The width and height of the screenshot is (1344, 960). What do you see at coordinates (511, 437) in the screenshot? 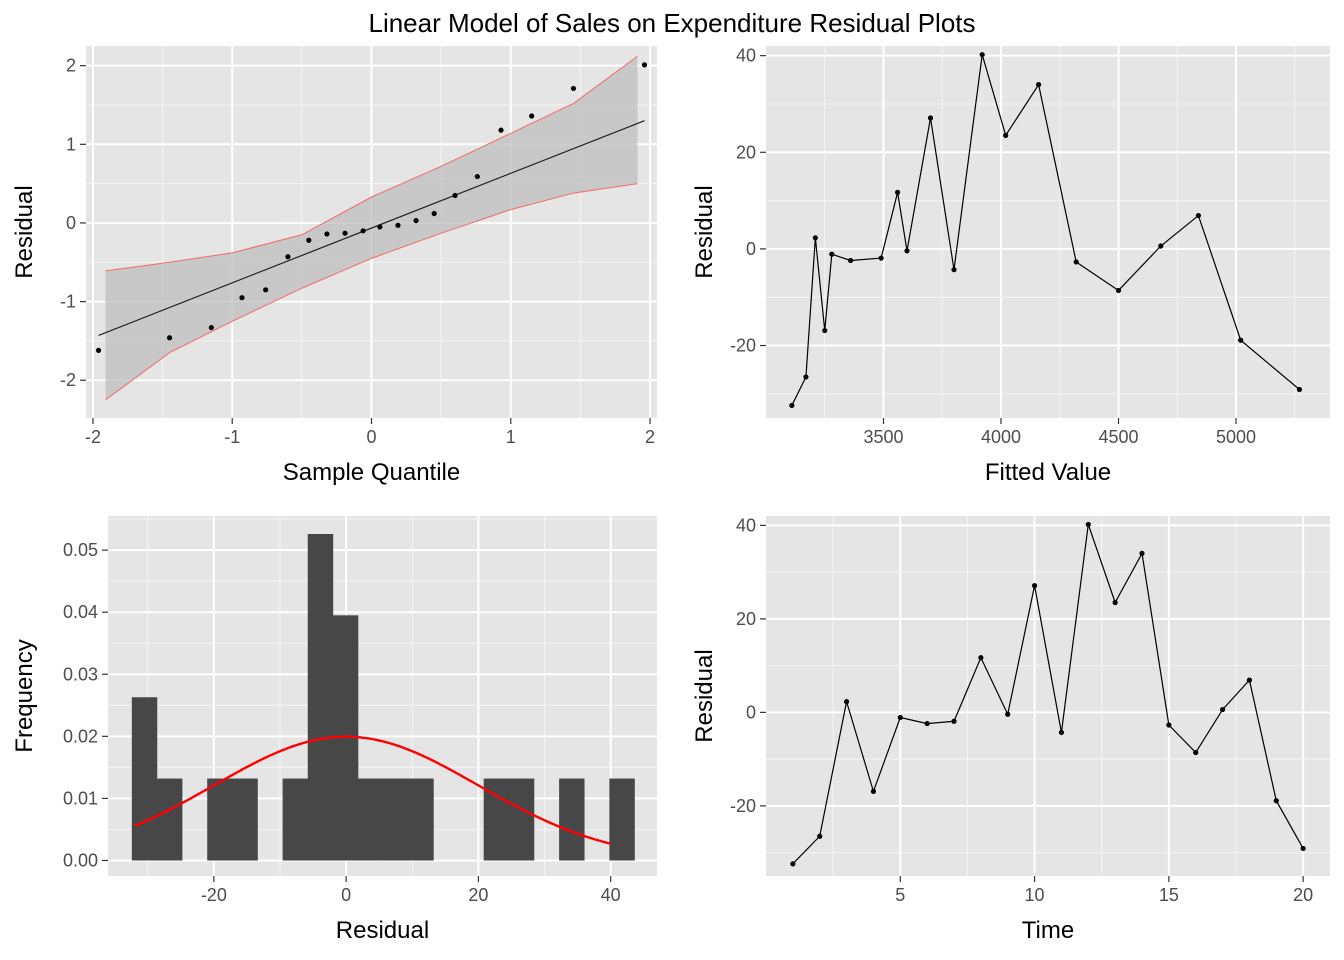
I see `x-tick-label: 1` at bounding box center [511, 437].